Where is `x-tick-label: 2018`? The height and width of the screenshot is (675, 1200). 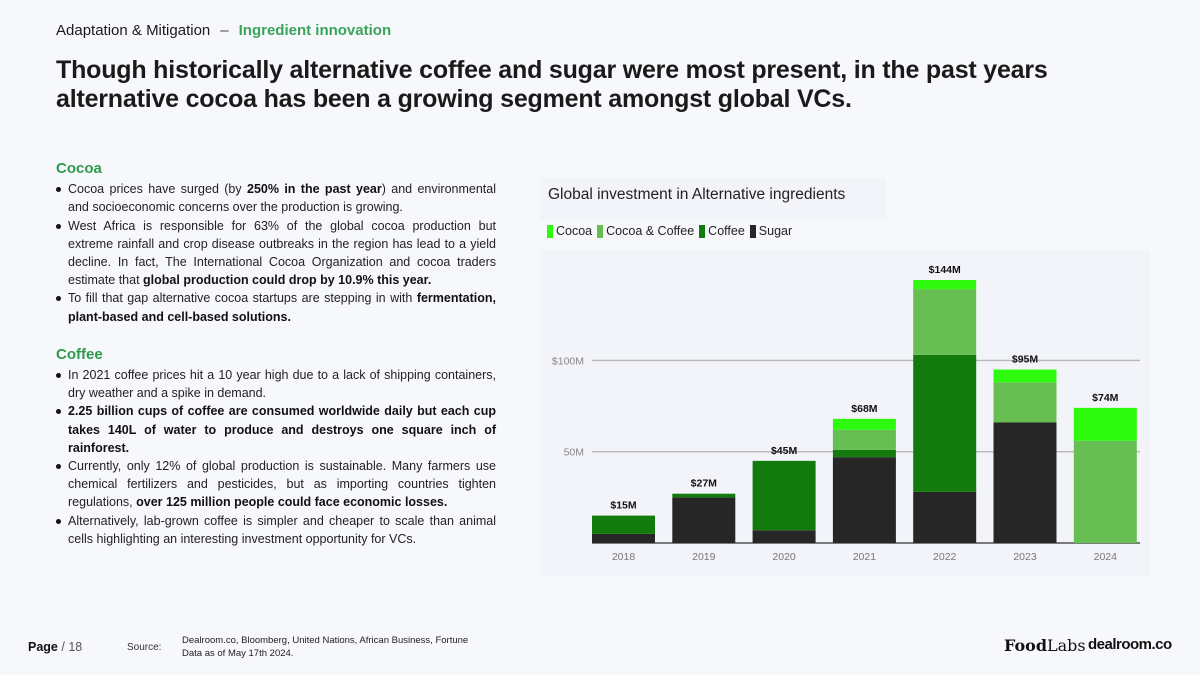
x-tick-label: 2018 is located at coordinates (624, 557).